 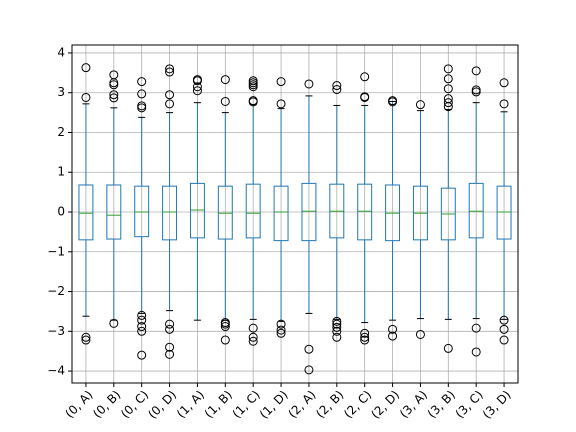 I want to click on y-tick-label: −4, so click(x=56, y=371).